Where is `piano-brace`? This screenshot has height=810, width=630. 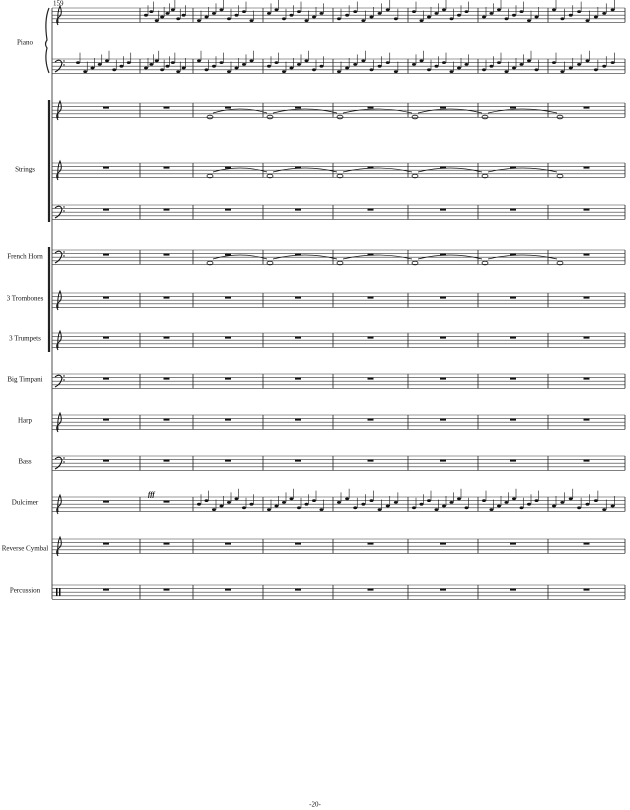
piano-brace is located at coordinates (47, 40).